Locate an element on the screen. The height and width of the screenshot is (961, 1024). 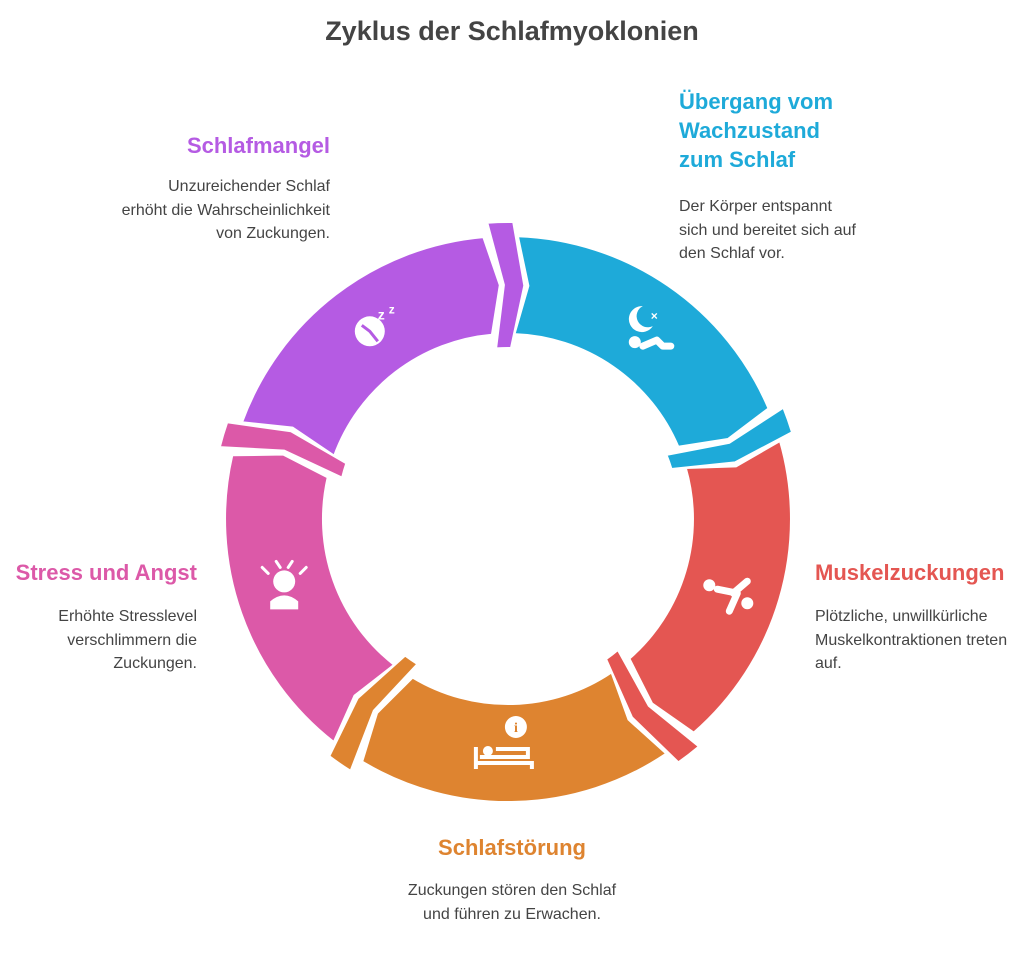
label-schlafmangel: Schlafmangel is located at coordinates (258, 145).